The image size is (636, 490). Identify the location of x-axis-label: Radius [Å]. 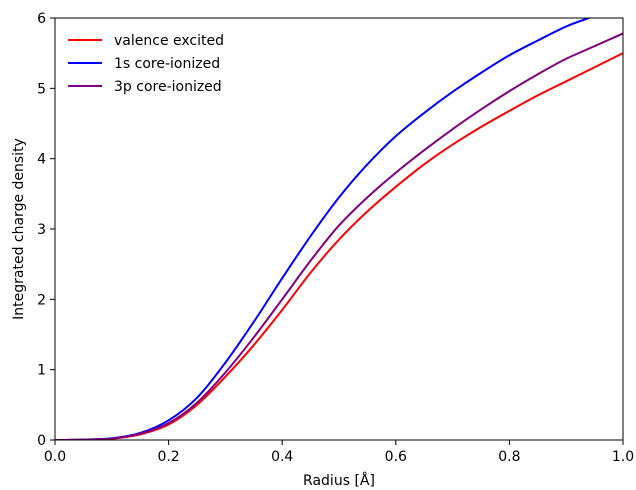
(339, 480).